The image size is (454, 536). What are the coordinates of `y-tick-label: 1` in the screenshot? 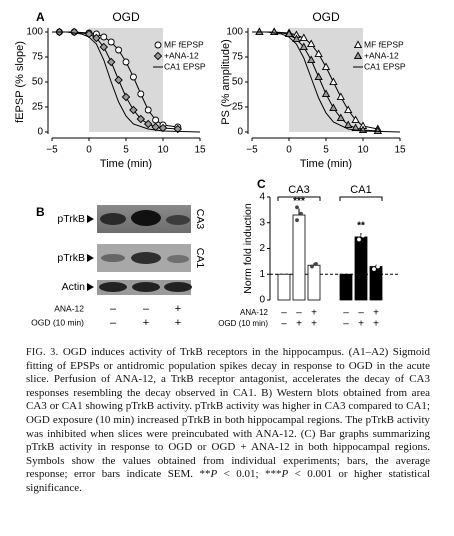 It's located at (262, 274).